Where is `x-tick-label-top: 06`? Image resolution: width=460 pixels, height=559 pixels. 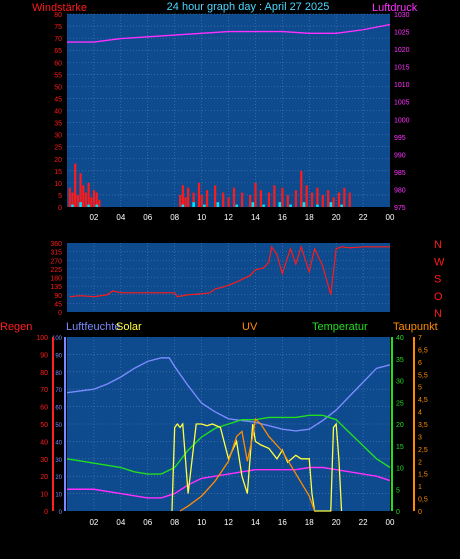
x-tick-label-top: 06 is located at coordinates (147, 217).